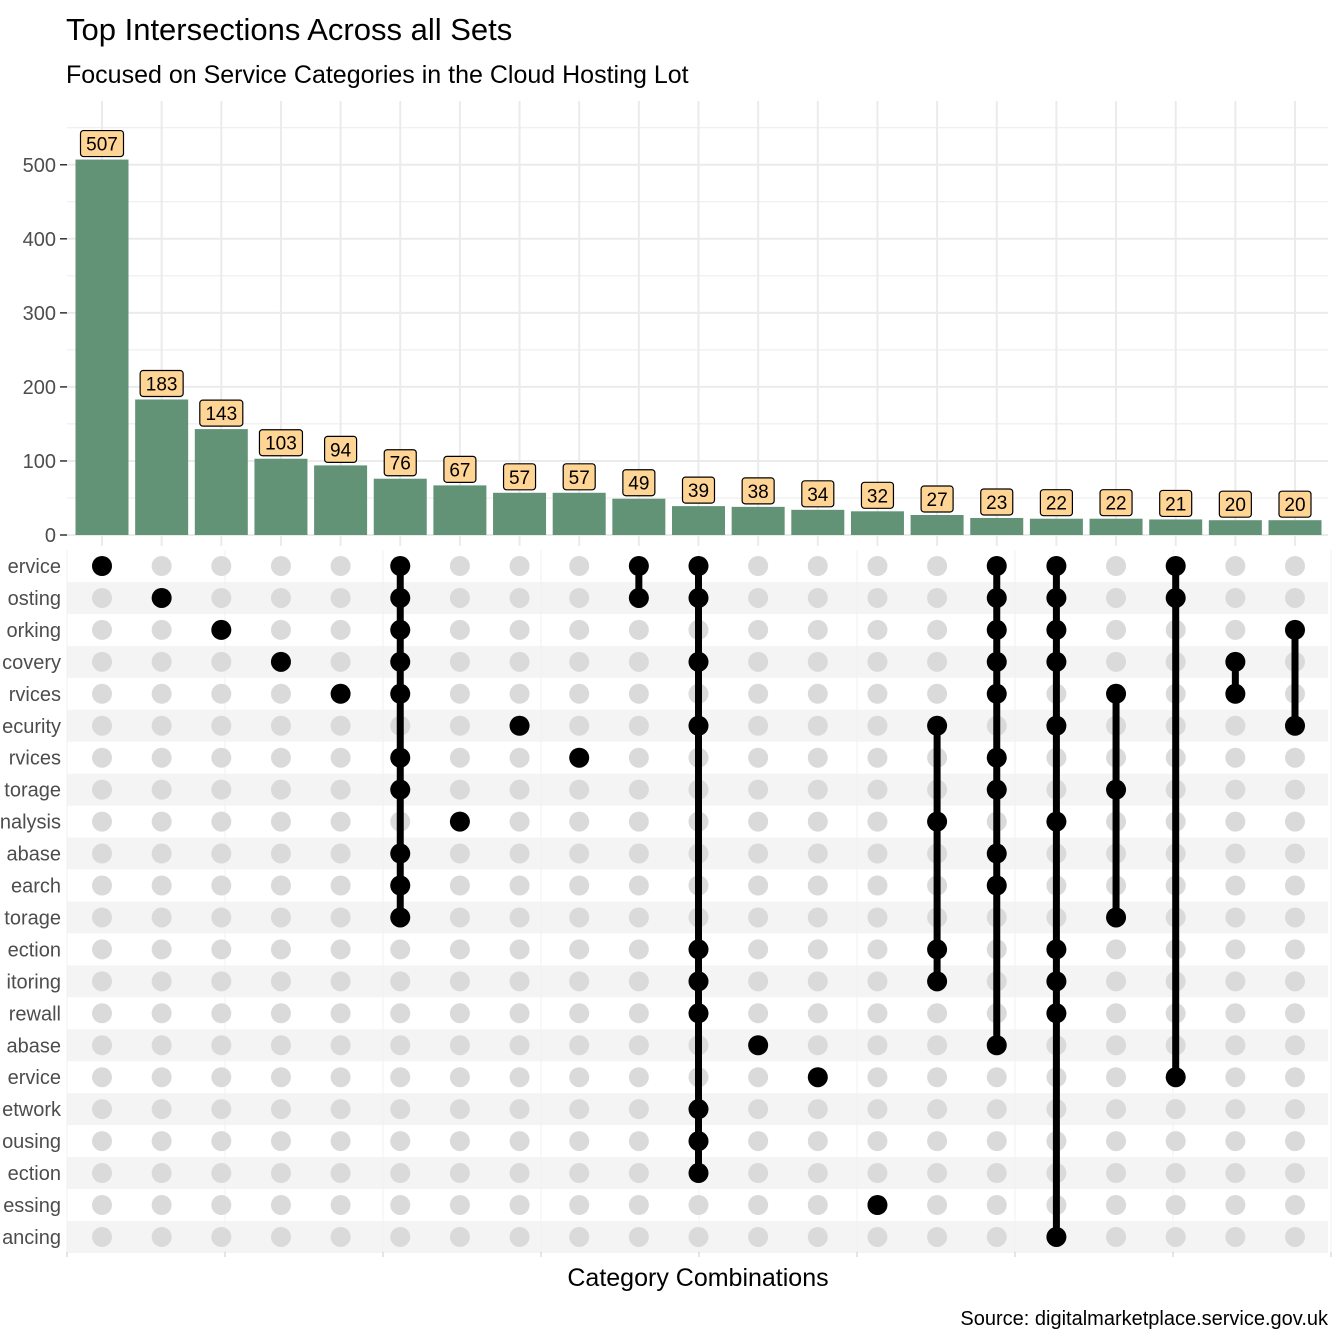 The width and height of the screenshot is (1344, 1344). Describe the element at coordinates (34, 567) in the screenshot. I see `set-label: ervice` at that location.